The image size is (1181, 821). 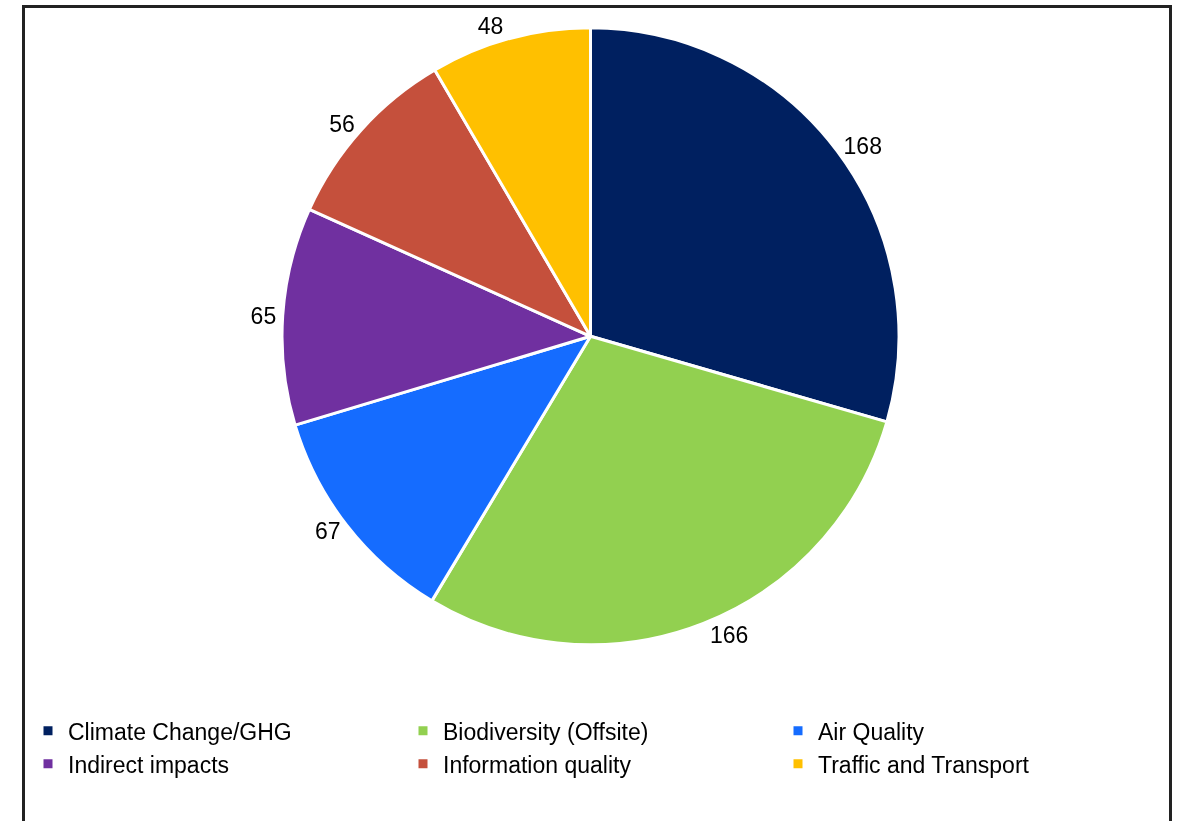 What do you see at coordinates (729, 634) in the screenshot?
I see `data-label: 166` at bounding box center [729, 634].